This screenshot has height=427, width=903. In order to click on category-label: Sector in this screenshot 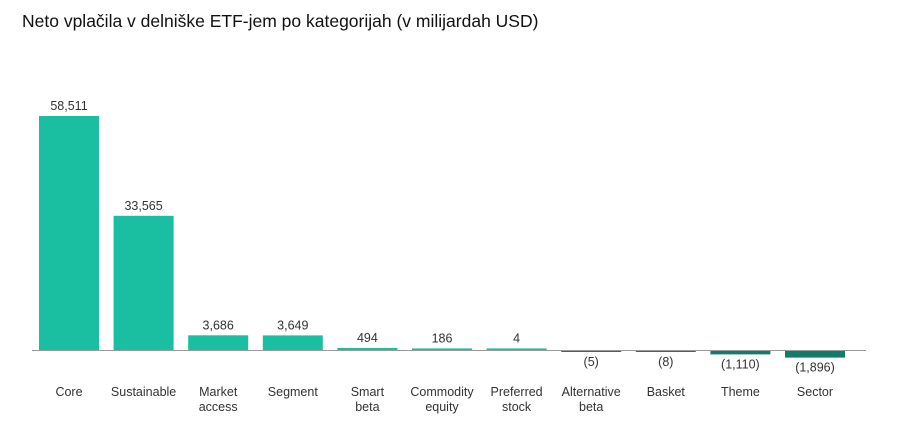, I will do `click(815, 392)`.